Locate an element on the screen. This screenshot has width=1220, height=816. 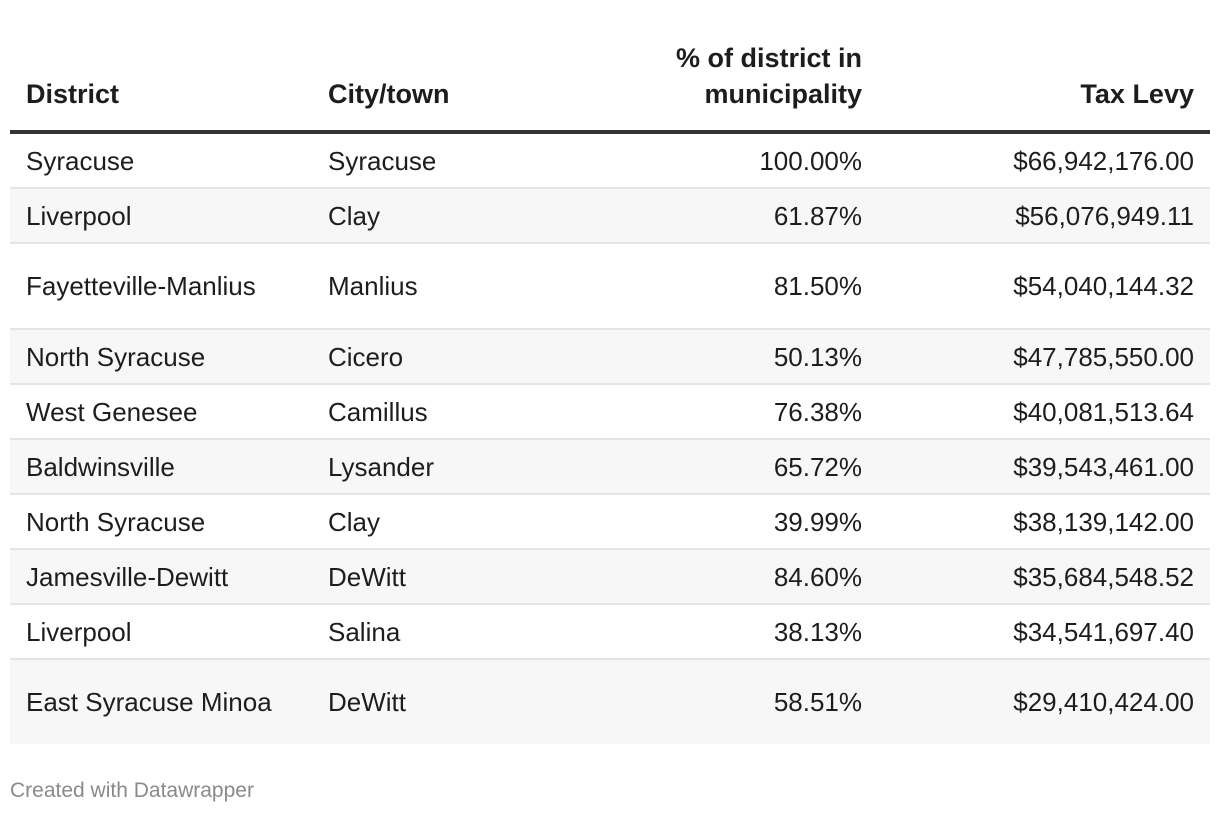
cell-district: East Syracuse Minoa is located at coordinates (161, 701).